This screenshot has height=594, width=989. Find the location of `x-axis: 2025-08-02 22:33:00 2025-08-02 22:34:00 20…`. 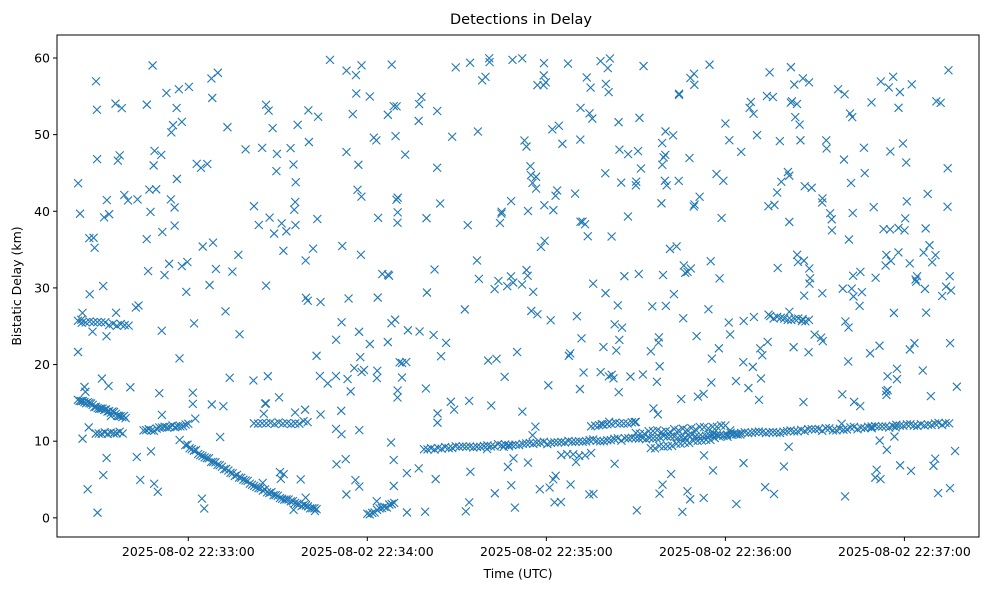

x-axis: 2025-08-02 22:33:00 2025-08-02 22:34:00 20… is located at coordinates (546, 548).